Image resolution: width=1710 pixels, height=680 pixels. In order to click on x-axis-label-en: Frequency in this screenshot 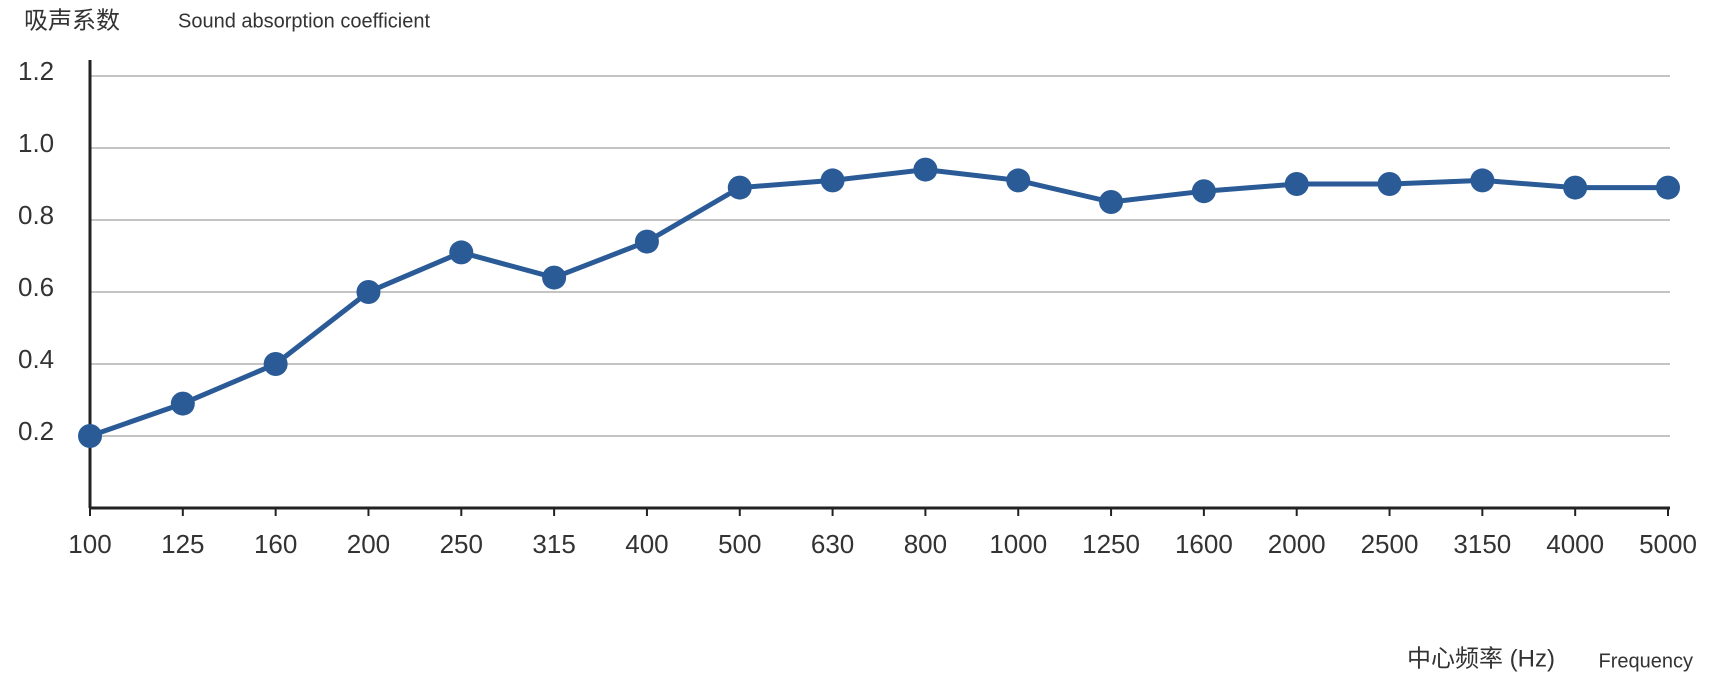, I will do `click(1646, 661)`.